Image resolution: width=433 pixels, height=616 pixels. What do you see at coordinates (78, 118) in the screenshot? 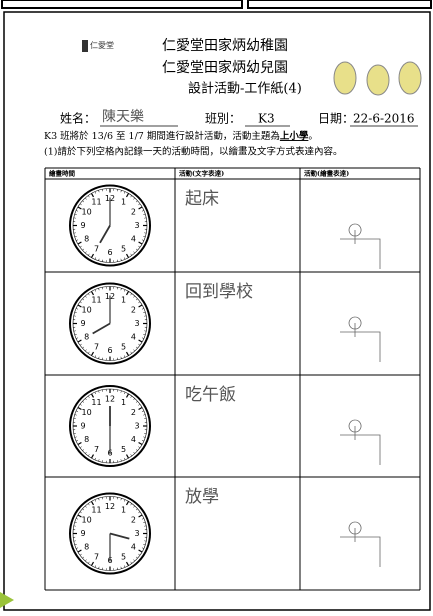
I see `name-label: 姓名：` at bounding box center [78, 118].